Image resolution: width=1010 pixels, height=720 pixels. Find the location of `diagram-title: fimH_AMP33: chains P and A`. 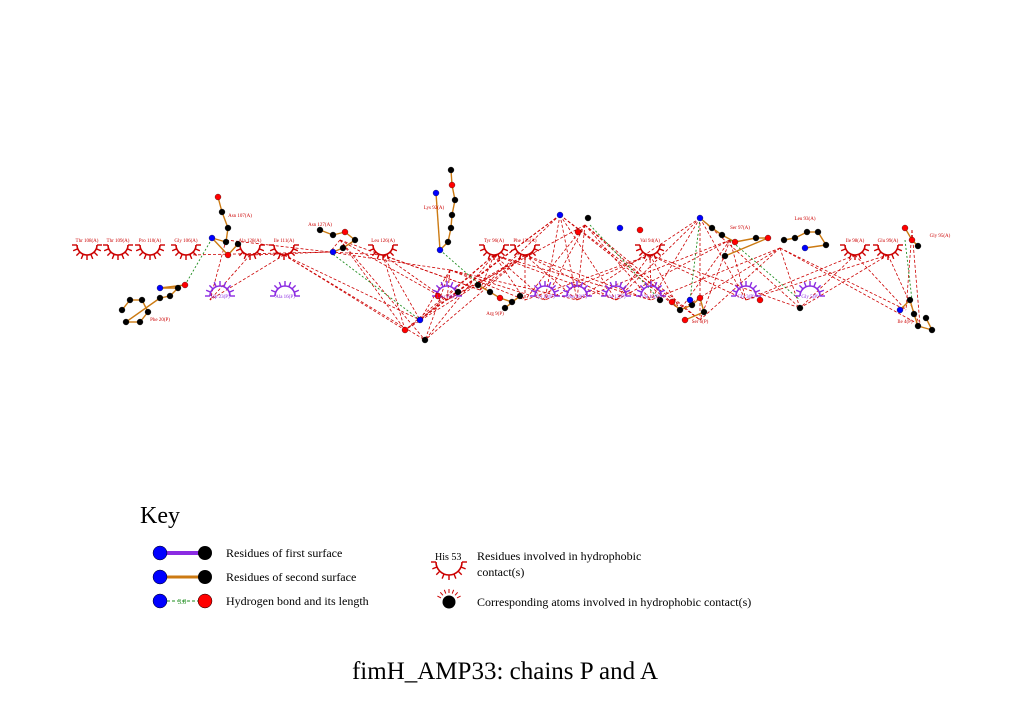

diagram-title: fimH_AMP33: chains P and A is located at coordinates (505, 671).